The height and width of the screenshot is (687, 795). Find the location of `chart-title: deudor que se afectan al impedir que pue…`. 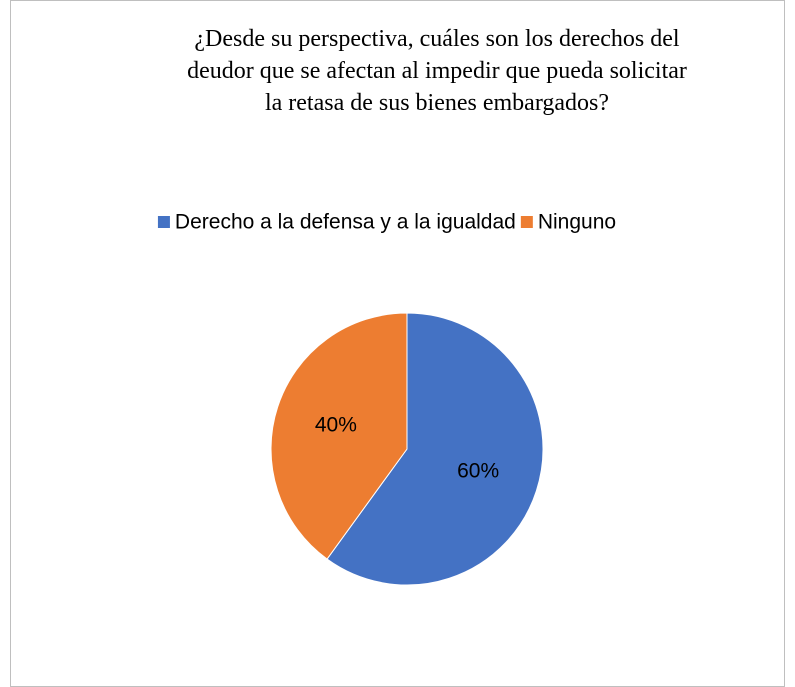

chart-title: deudor que se afectan al impedir que pue… is located at coordinates (437, 71).